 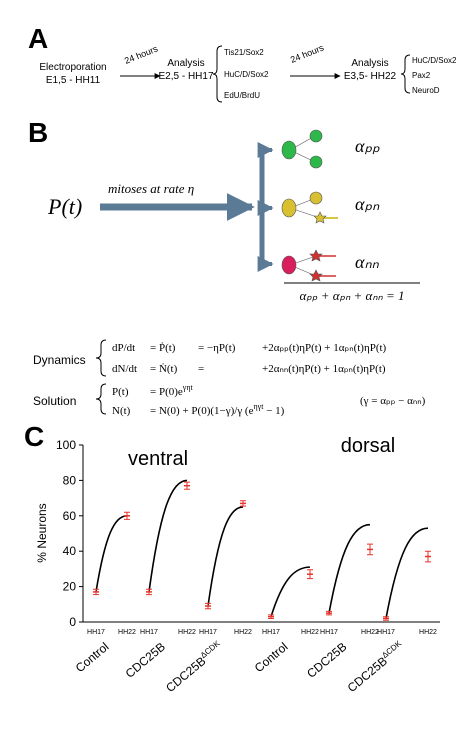 I want to click on y-tick-label: 100, so click(x=66, y=445).